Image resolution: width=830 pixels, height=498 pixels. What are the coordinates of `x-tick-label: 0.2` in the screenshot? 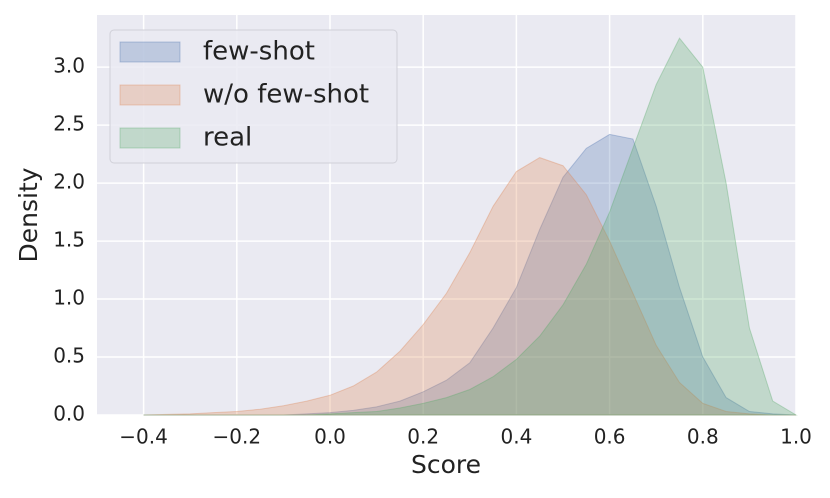 It's located at (423, 437).